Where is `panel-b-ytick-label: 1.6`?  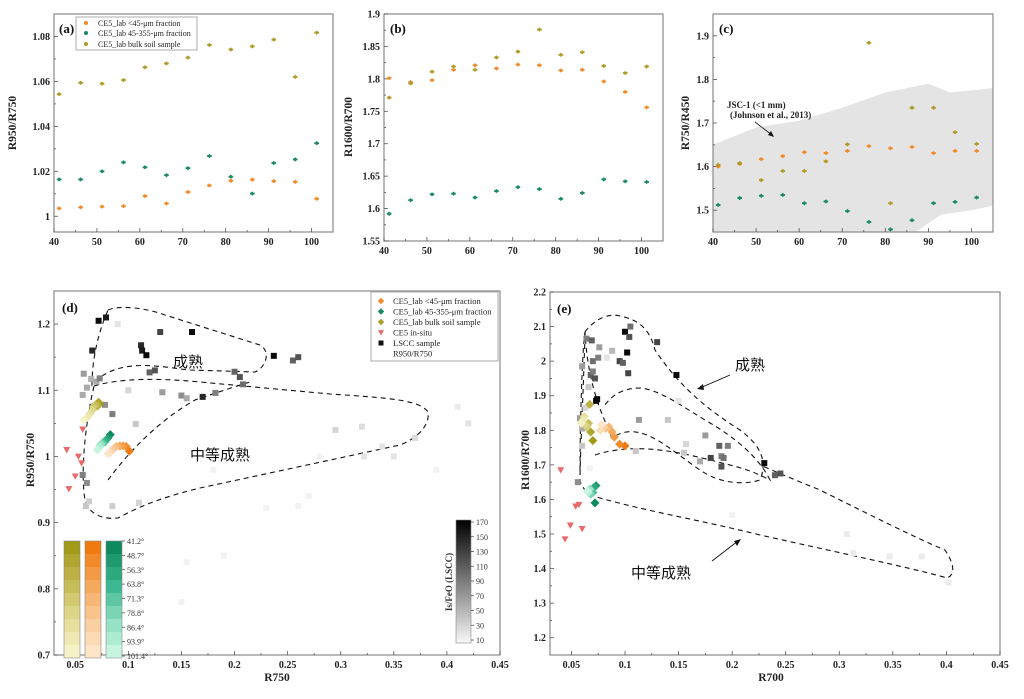
panel-b-ytick-label: 1.6 is located at coordinates (374, 209).